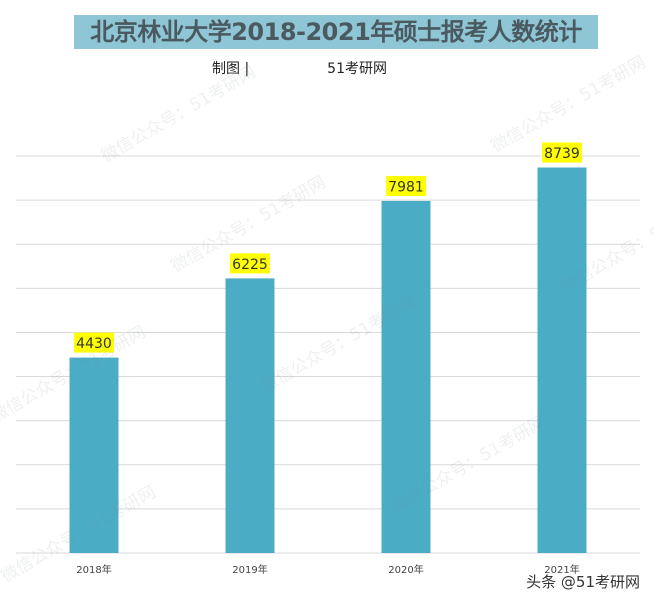  Describe the element at coordinates (357, 69) in the screenshot. I see `credit-source: 51考研网` at that location.